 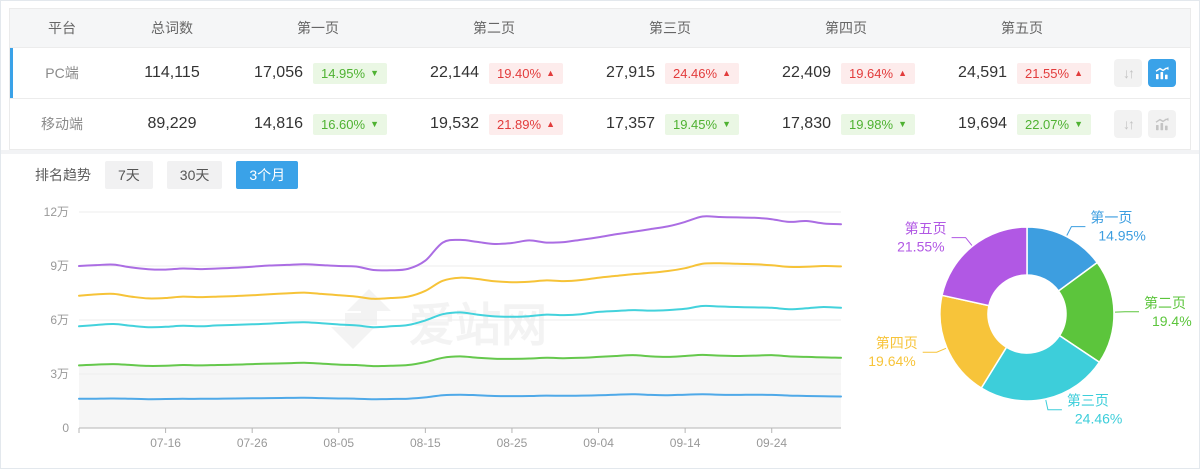 I want to click on y-axis-label: 12万, so click(x=56, y=212).